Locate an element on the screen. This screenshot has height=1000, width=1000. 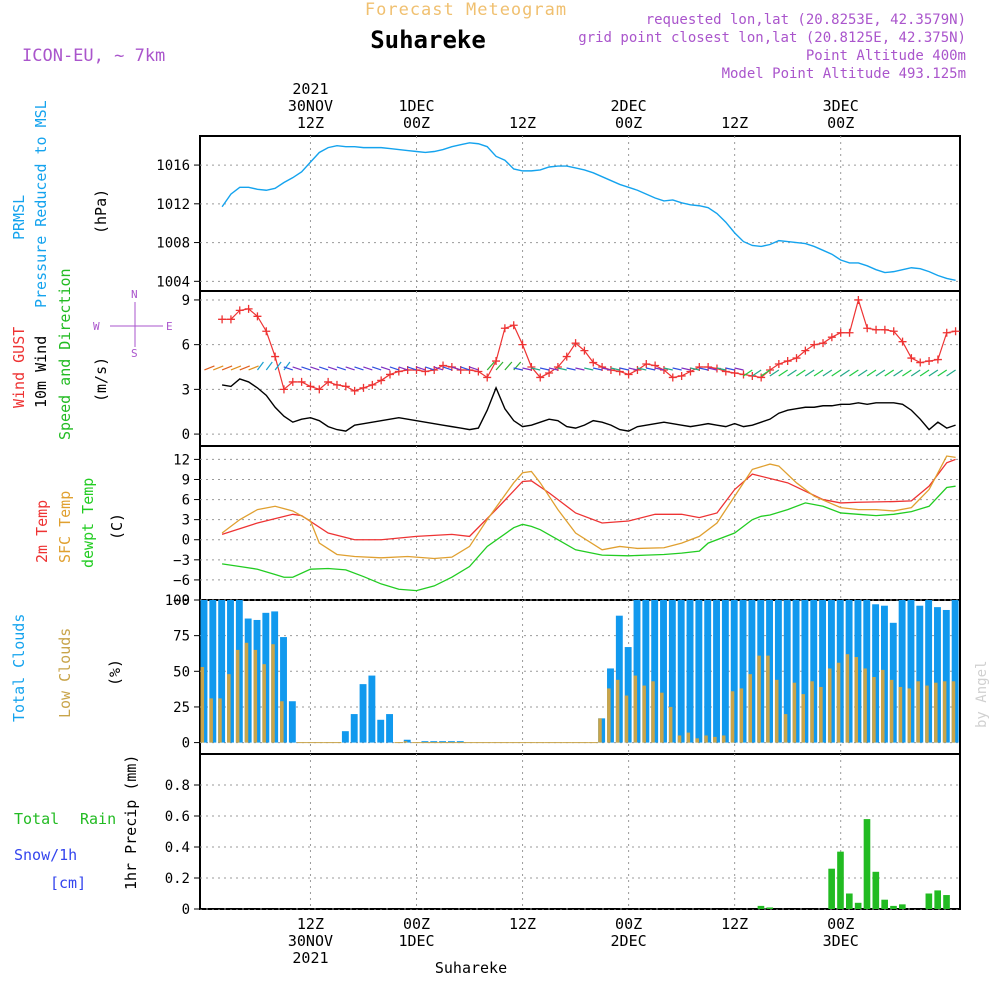
clouds-axis-tick-label: 100 is located at coordinates (177, 601).